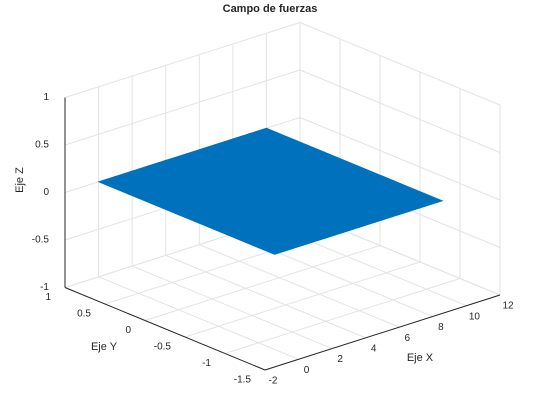  Describe the element at coordinates (420, 358) in the screenshot. I see `x-axis-label: Eje X` at that location.